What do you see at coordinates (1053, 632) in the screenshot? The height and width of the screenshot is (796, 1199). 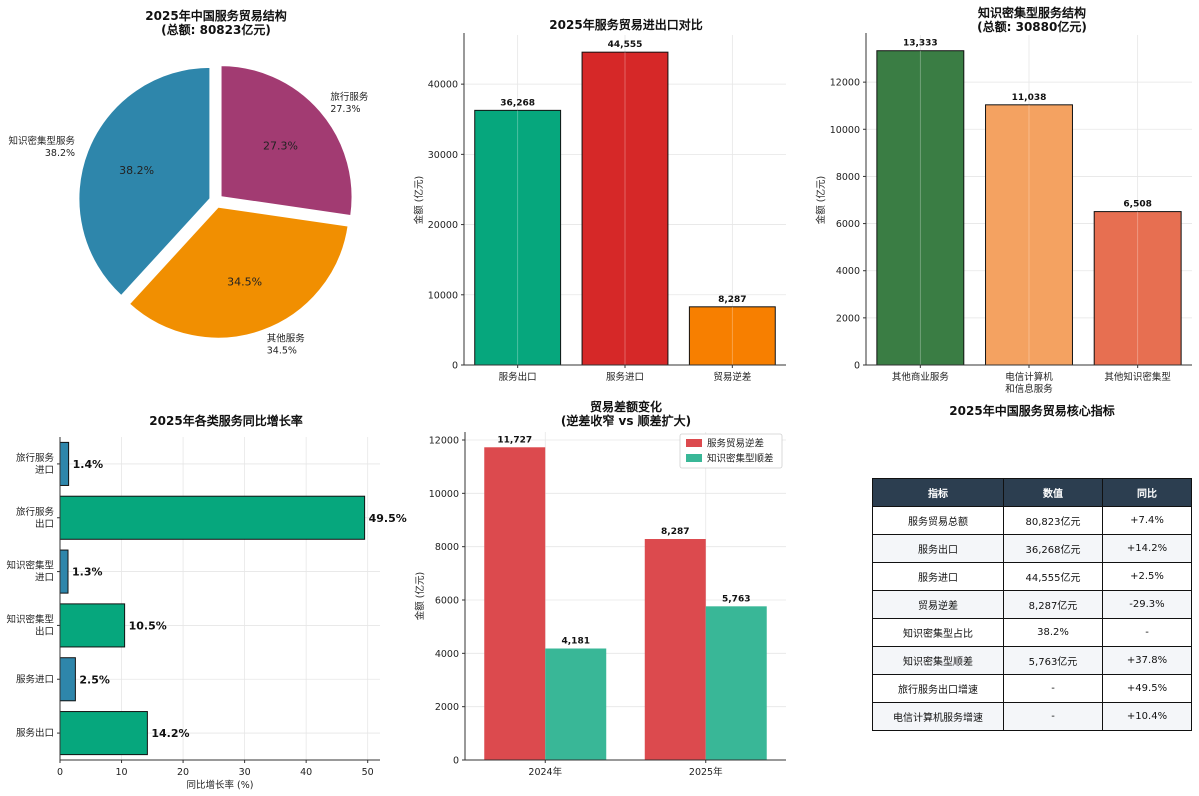 I see `kpi-cell: 38.2%` at bounding box center [1053, 632].